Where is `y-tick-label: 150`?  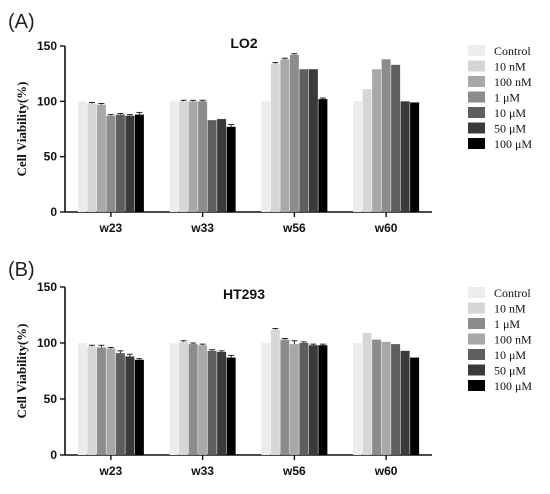 y-tick-label: 150 is located at coordinates (47, 287).